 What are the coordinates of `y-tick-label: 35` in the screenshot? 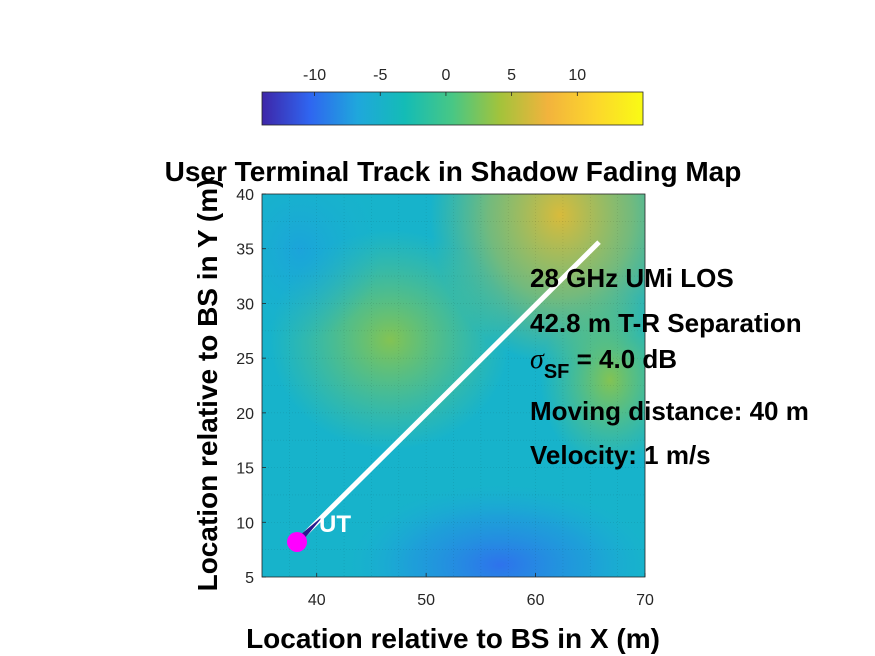 It's located at (245, 250).